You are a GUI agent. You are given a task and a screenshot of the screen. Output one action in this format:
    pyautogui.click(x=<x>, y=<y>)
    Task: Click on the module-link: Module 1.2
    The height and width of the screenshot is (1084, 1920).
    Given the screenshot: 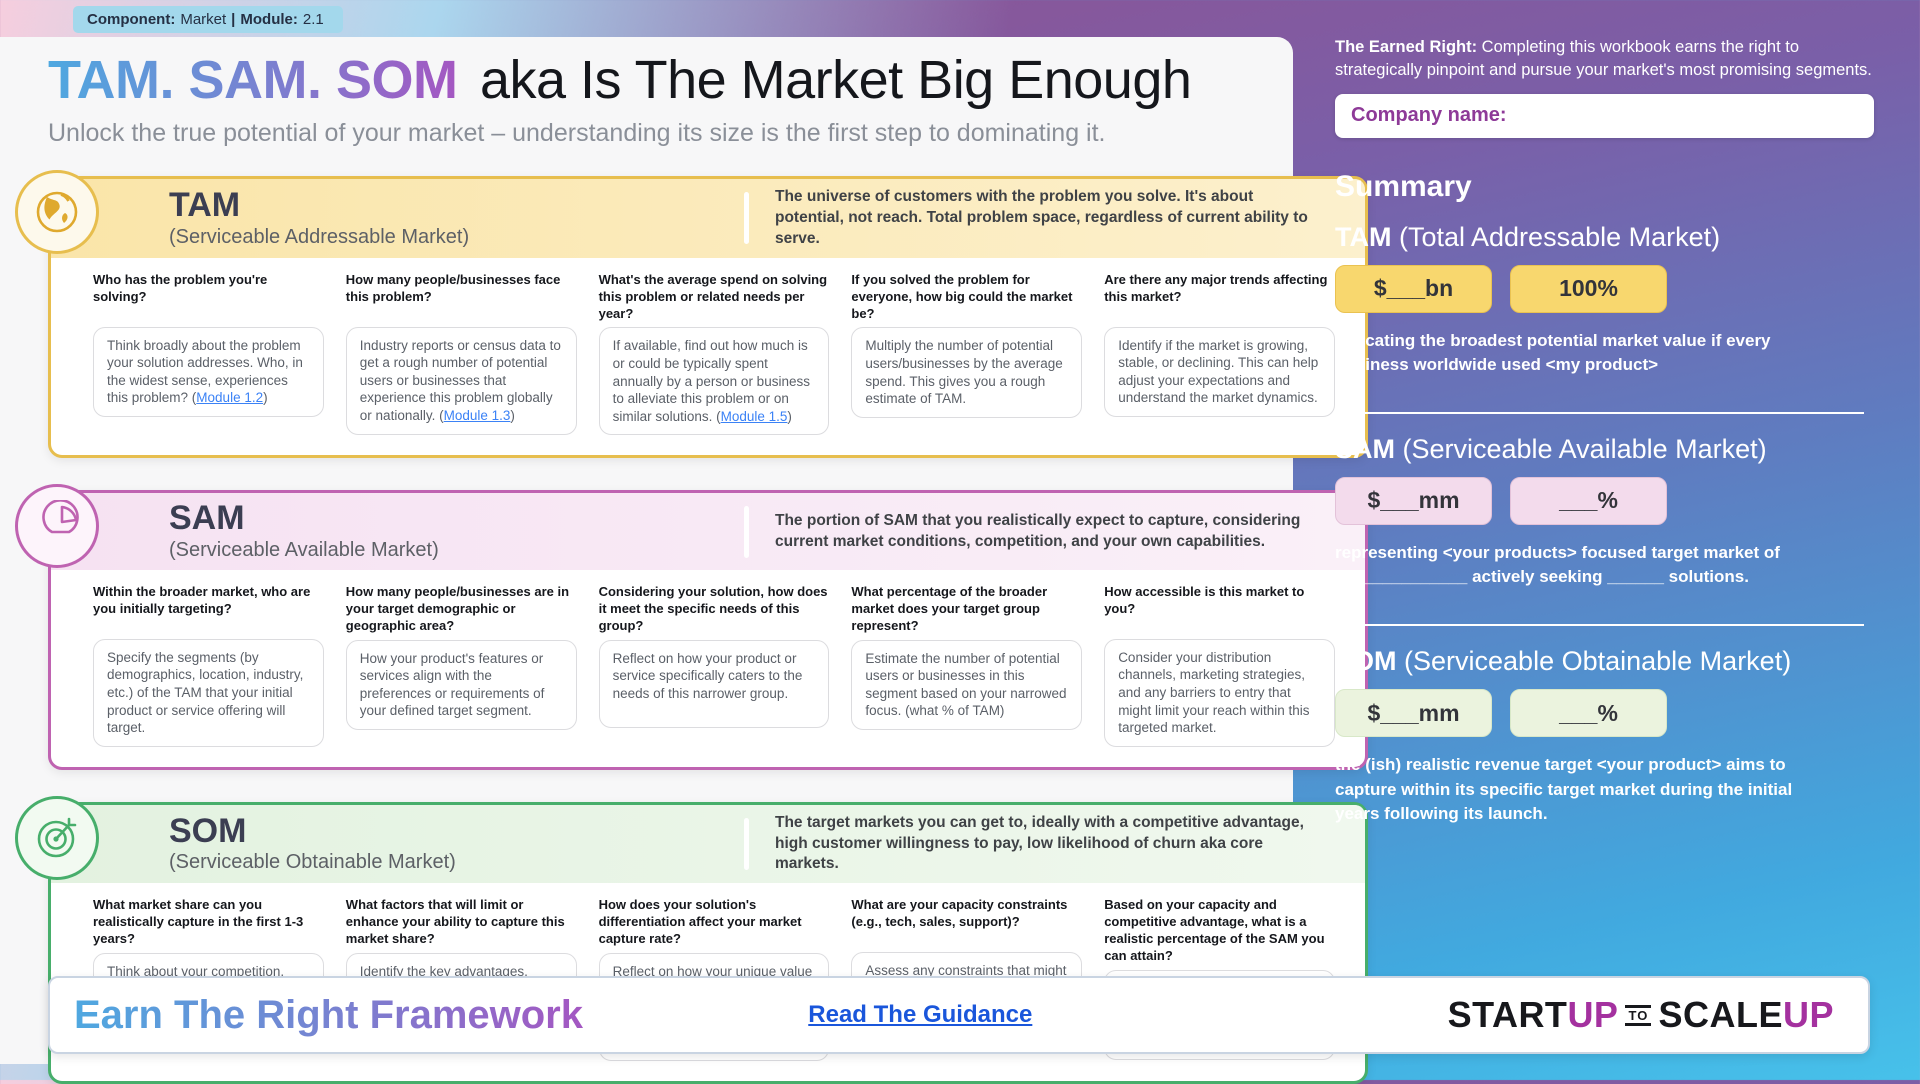 What is the action you would take?
    pyautogui.click(x=230, y=398)
    